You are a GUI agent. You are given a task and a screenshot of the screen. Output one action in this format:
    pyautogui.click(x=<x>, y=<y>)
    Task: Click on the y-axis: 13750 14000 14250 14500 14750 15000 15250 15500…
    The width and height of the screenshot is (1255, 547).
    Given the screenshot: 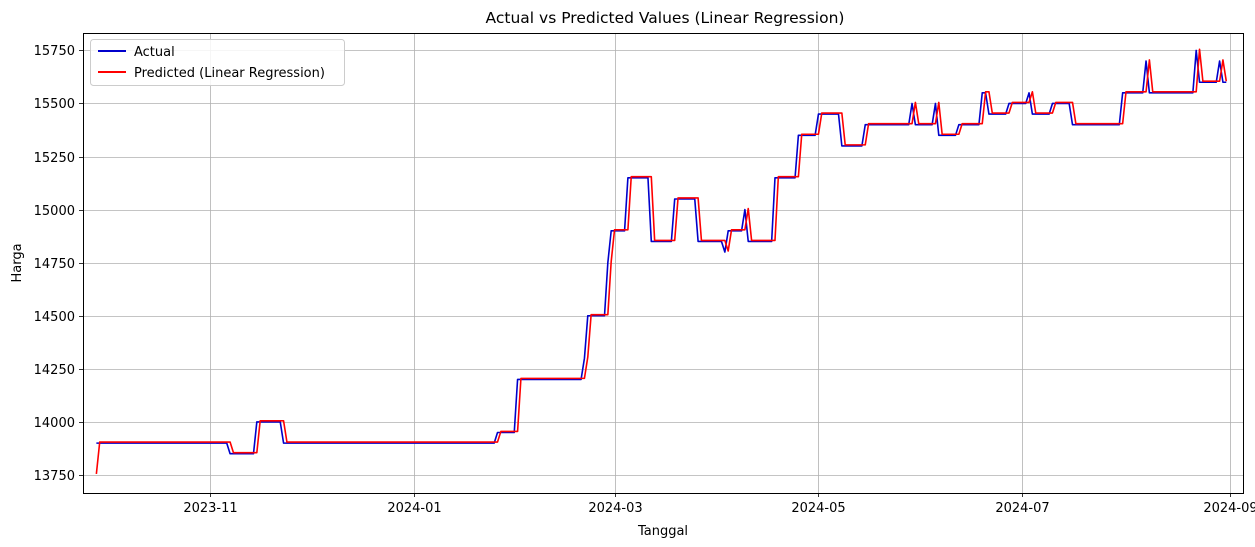 What is the action you would take?
    pyautogui.click(x=58, y=264)
    